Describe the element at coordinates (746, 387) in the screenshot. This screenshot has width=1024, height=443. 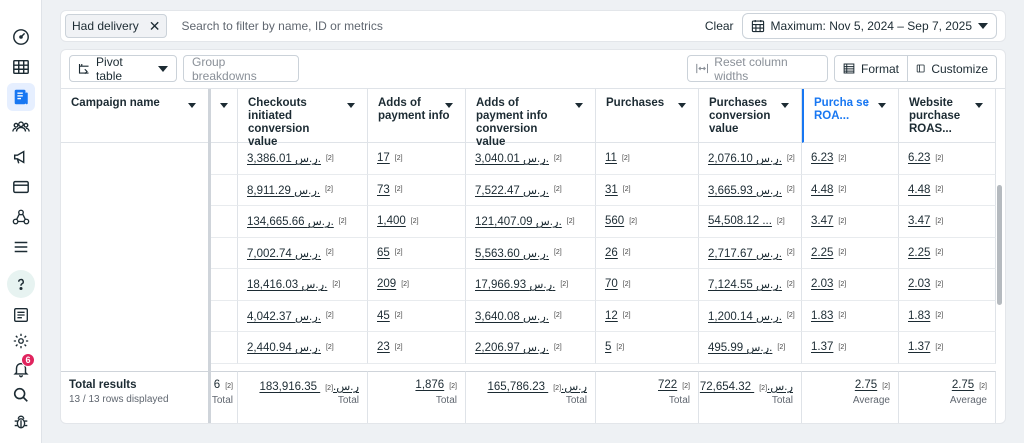
I see `total-value: 72,654.32 ر.س.` at that location.